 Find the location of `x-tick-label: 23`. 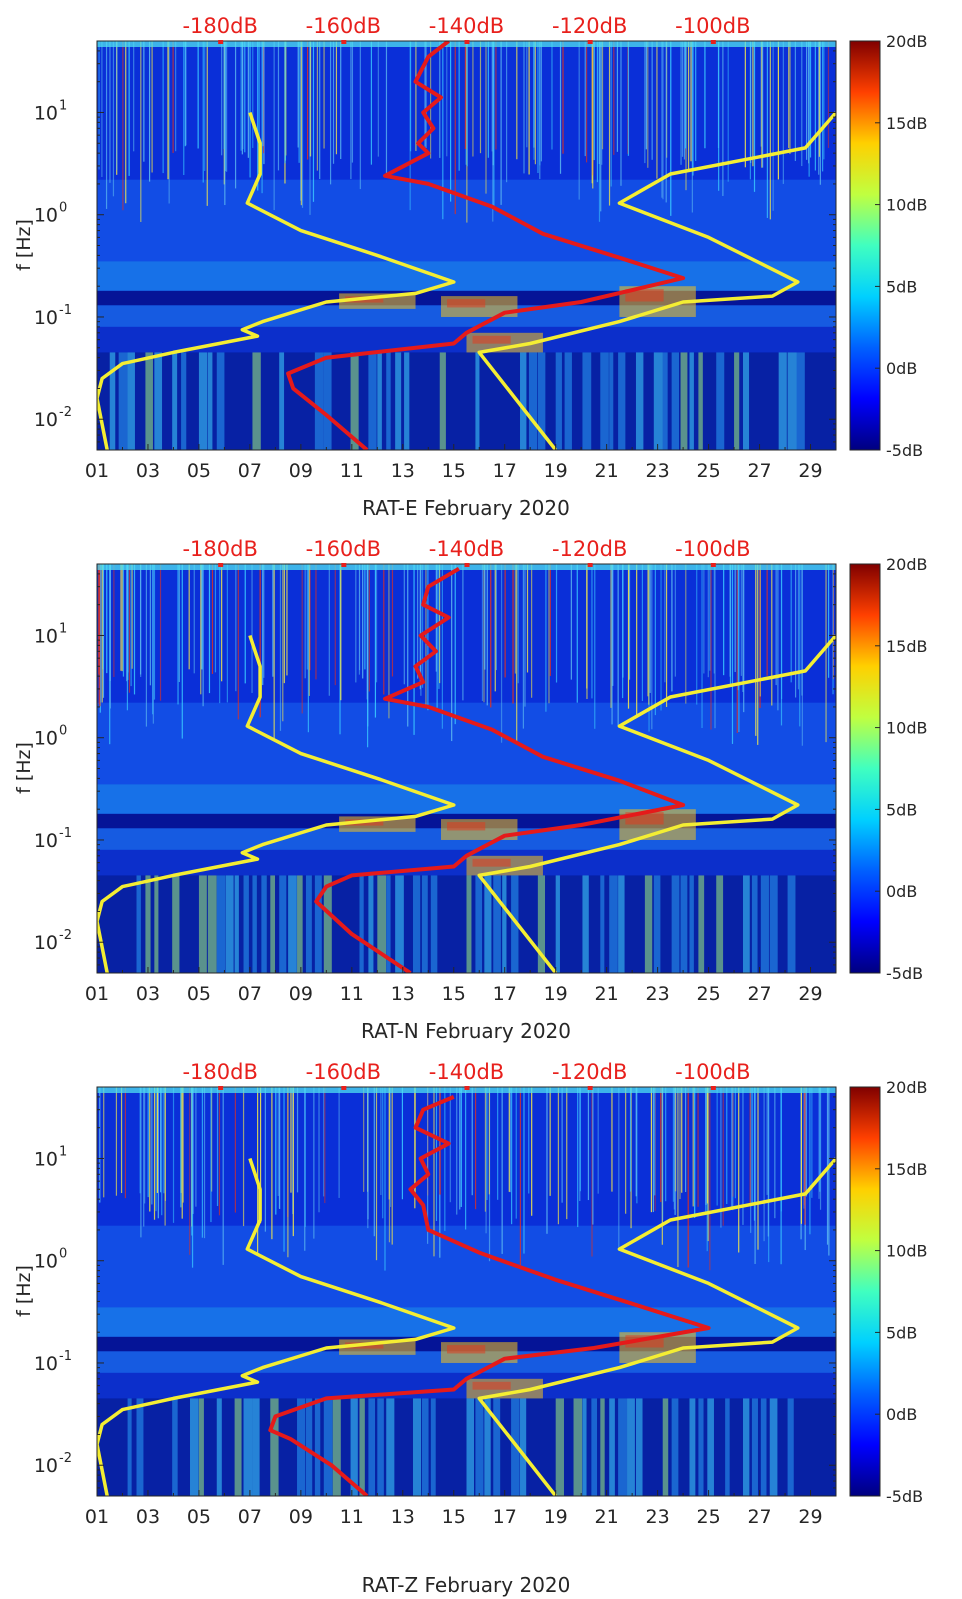

x-tick-label: 23 is located at coordinates (658, 1517).